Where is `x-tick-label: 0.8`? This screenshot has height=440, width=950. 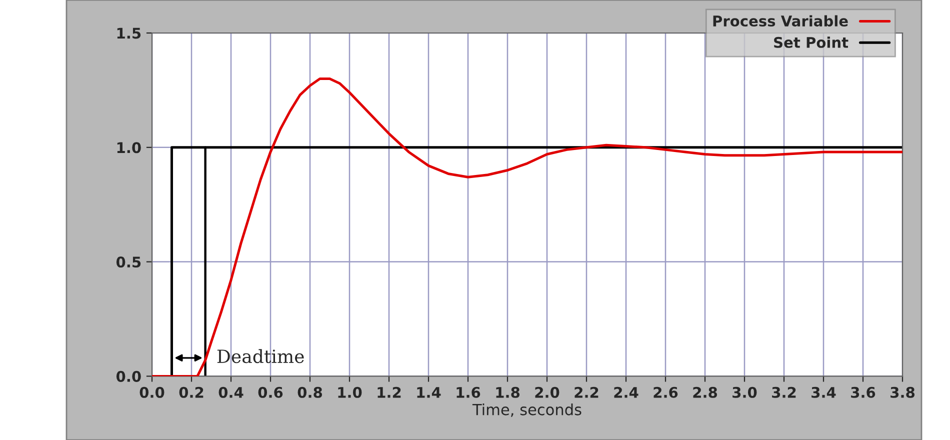 x-tick-label: 0.8 is located at coordinates (310, 392).